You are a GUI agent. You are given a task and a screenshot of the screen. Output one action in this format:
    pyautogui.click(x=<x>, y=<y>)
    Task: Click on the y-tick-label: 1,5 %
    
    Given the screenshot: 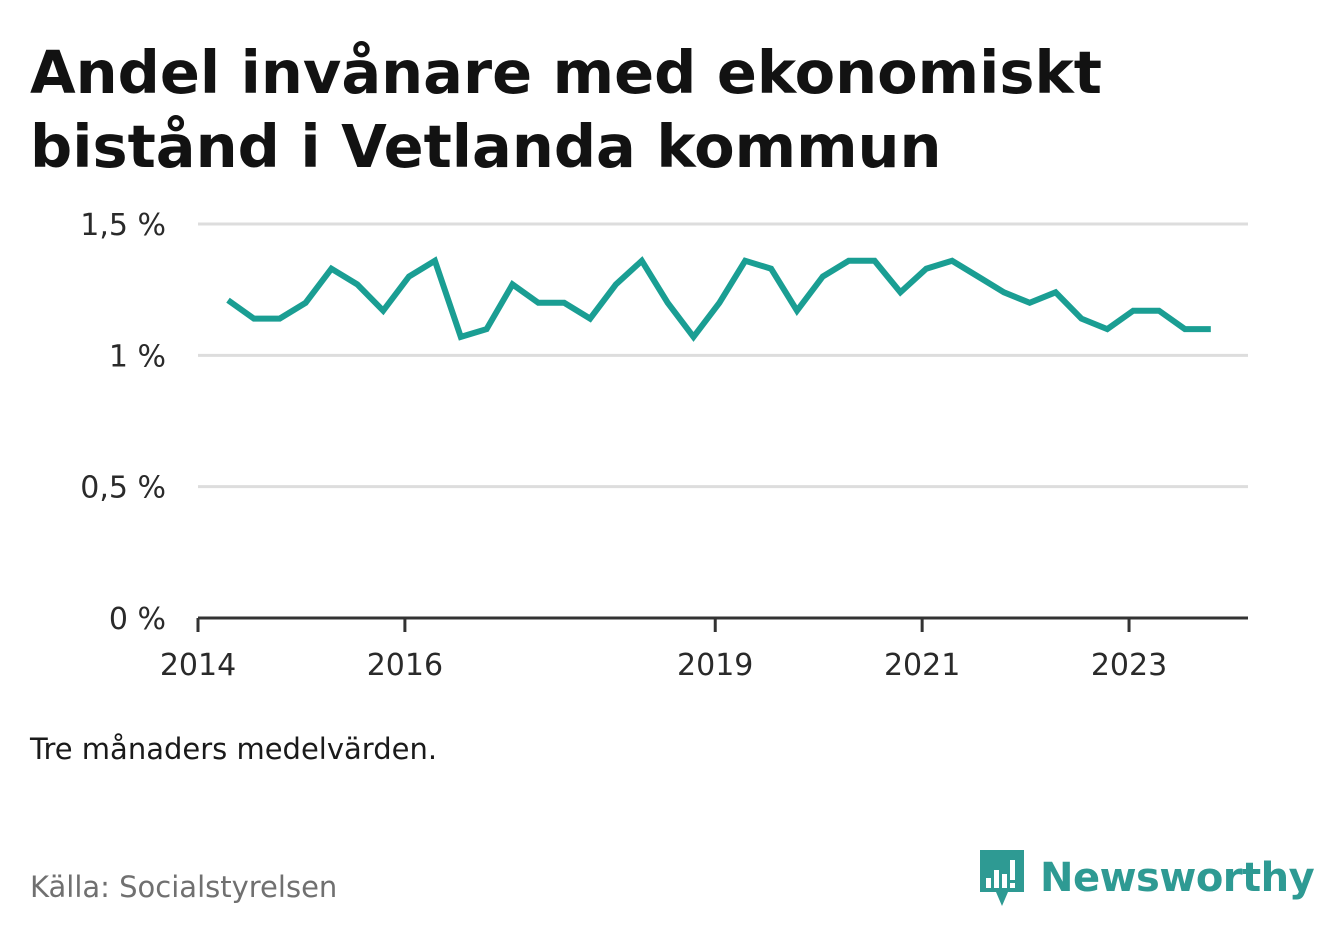 What is the action you would take?
    pyautogui.click(x=123, y=225)
    